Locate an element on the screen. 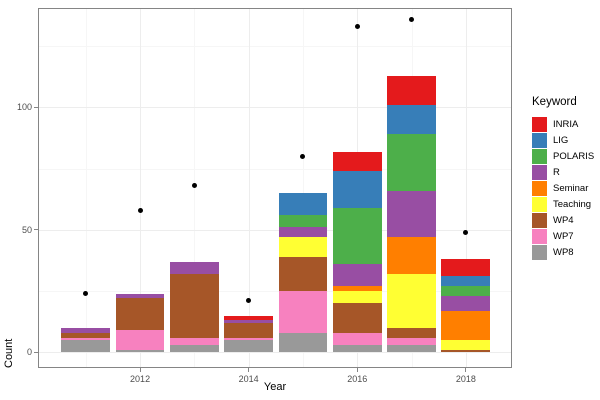  bar-segment-WP4-2011 is located at coordinates (86, 335).